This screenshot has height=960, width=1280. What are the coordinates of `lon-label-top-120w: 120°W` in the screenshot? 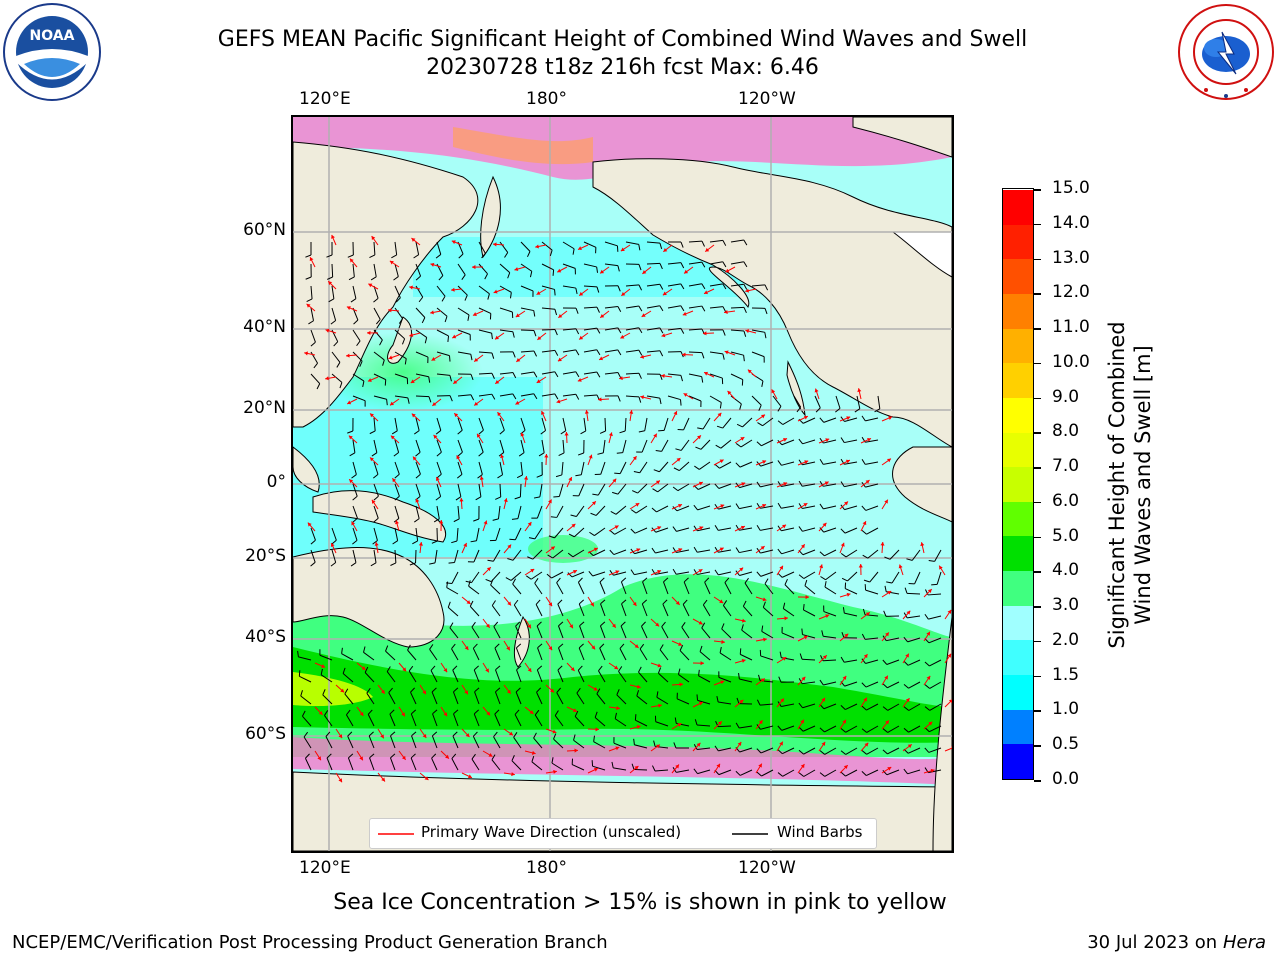 It's located at (767, 99).